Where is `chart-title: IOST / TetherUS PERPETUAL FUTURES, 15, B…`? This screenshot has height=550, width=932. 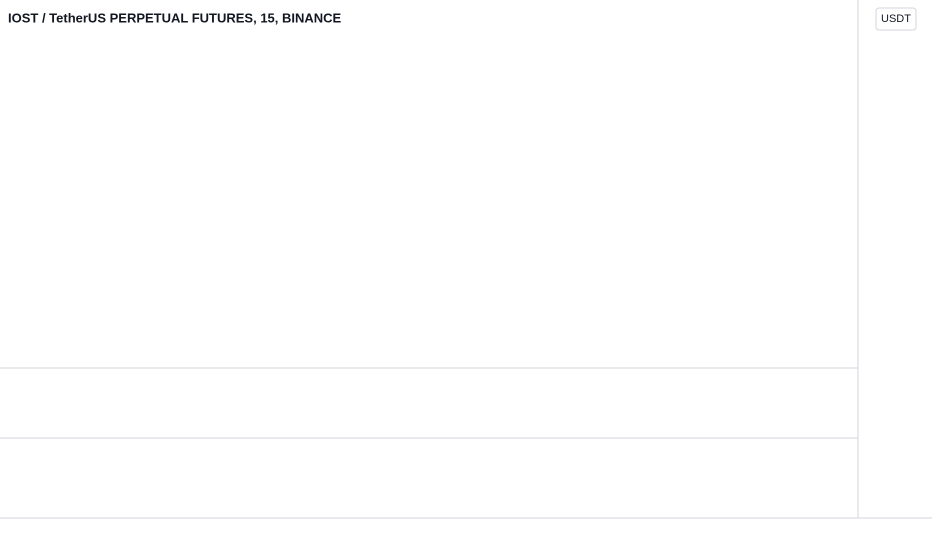
chart-title: IOST / TetherUS PERPETUAL FUTURES, 15, B… is located at coordinates (175, 17).